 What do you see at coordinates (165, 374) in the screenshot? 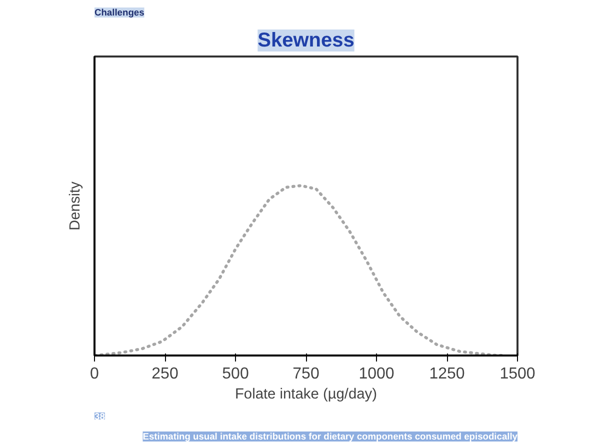
I see `x-tick-label: 250` at bounding box center [165, 374].